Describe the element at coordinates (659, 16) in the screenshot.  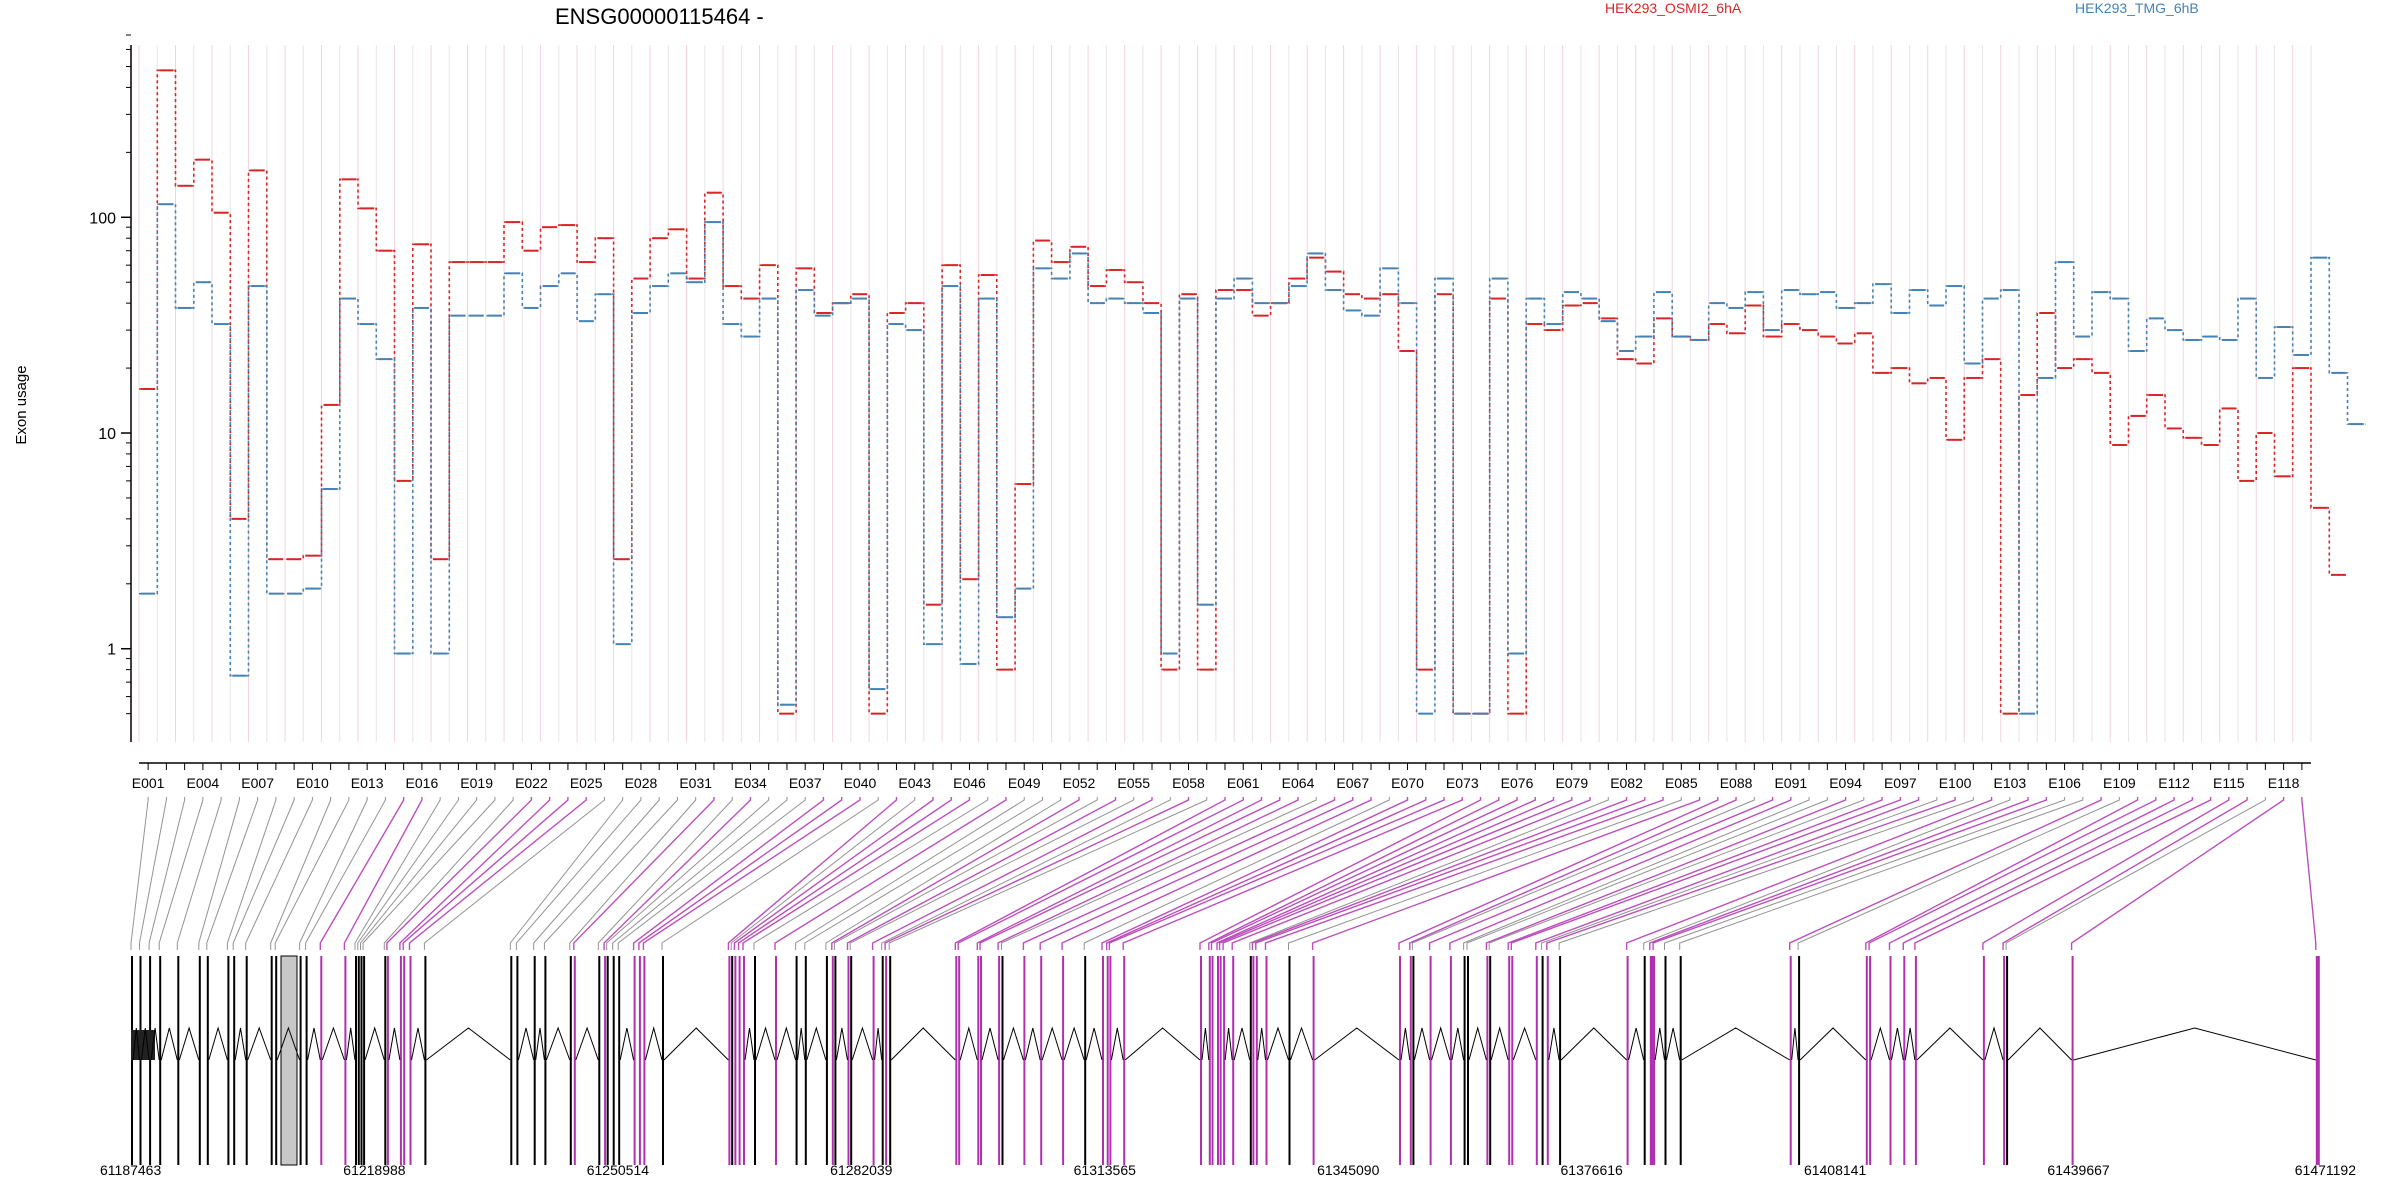
I see `chart-title: ENSG00000115464 -` at that location.